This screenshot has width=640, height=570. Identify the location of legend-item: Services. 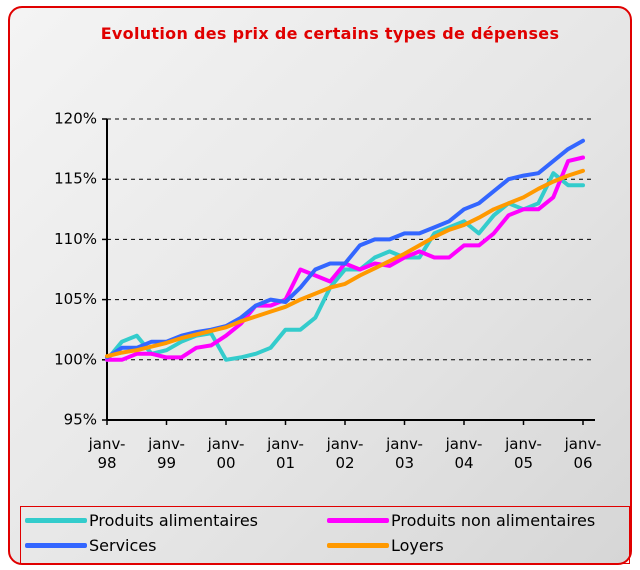
(90, 545).